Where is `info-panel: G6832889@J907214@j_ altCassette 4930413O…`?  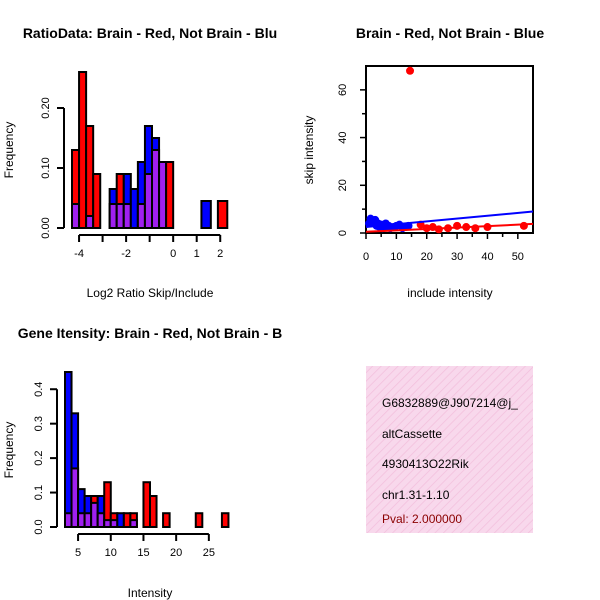
info-panel: G6832889@J907214@j_ altCassette 4930413O… is located at coordinates (449, 449).